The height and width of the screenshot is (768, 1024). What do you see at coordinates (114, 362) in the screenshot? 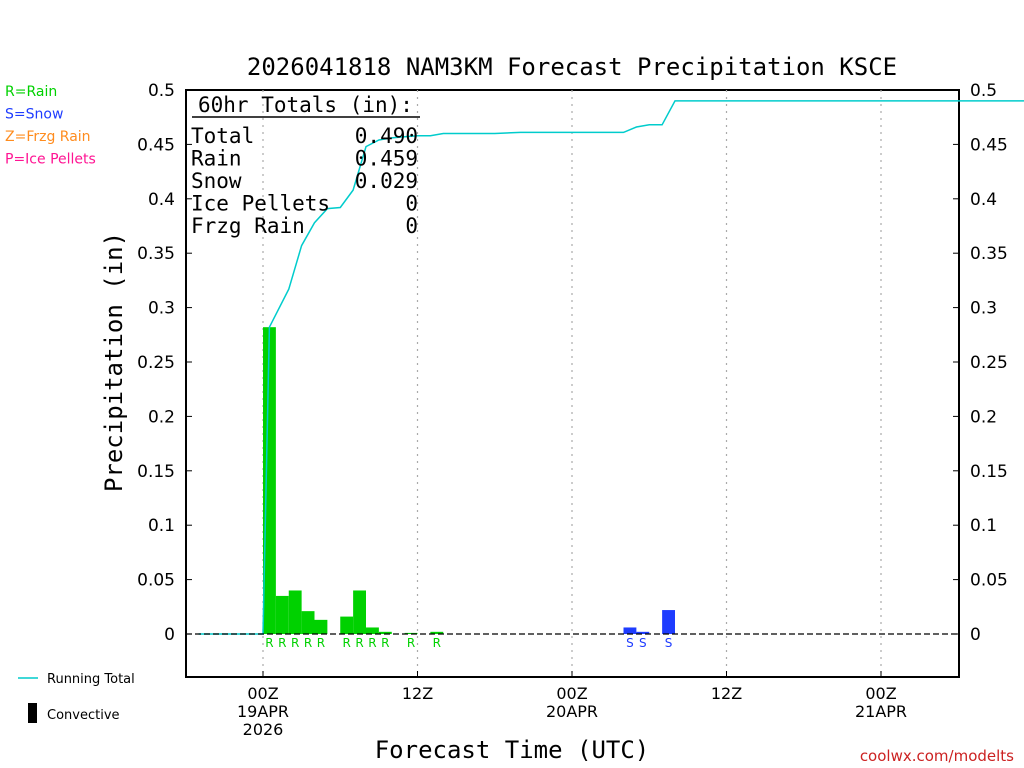
I see `y-axis-label: Precipitation (in)` at bounding box center [114, 362].